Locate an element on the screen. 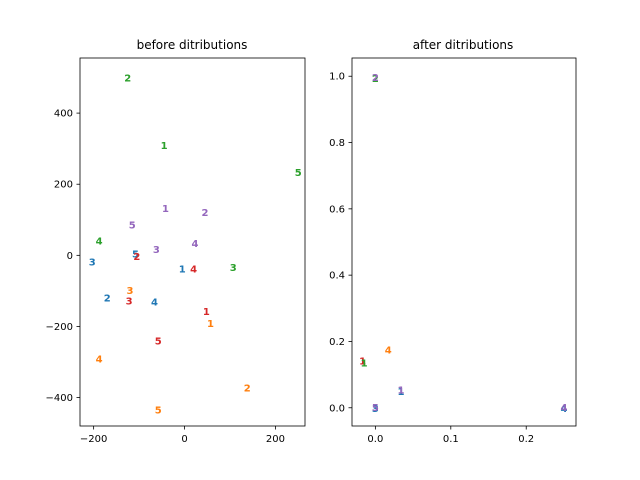  before-point-4: 2 is located at coordinates (205, 213).